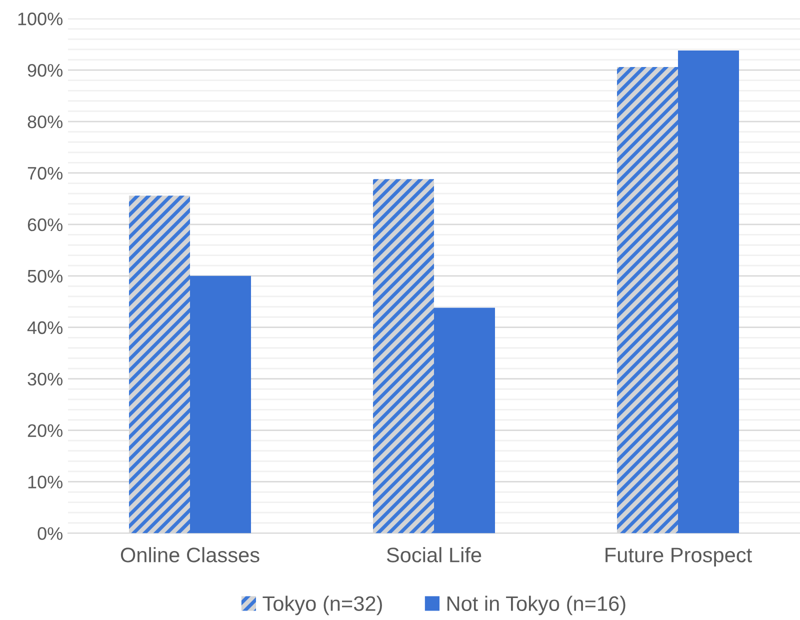 Image resolution: width=800 pixels, height=620 pixels. What do you see at coordinates (45, 276) in the screenshot?
I see `y-tick-label: 50%` at bounding box center [45, 276].